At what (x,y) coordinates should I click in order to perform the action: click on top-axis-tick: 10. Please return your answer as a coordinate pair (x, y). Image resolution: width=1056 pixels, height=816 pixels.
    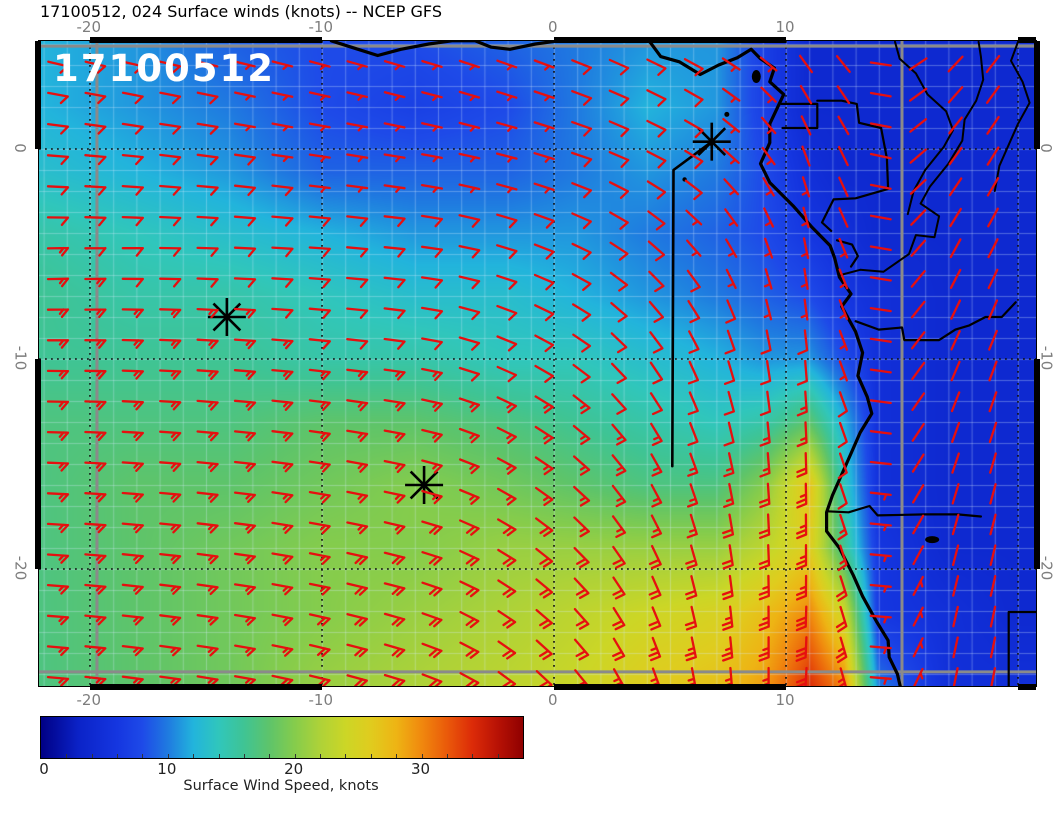
    Looking at the image, I should click on (785, 27).